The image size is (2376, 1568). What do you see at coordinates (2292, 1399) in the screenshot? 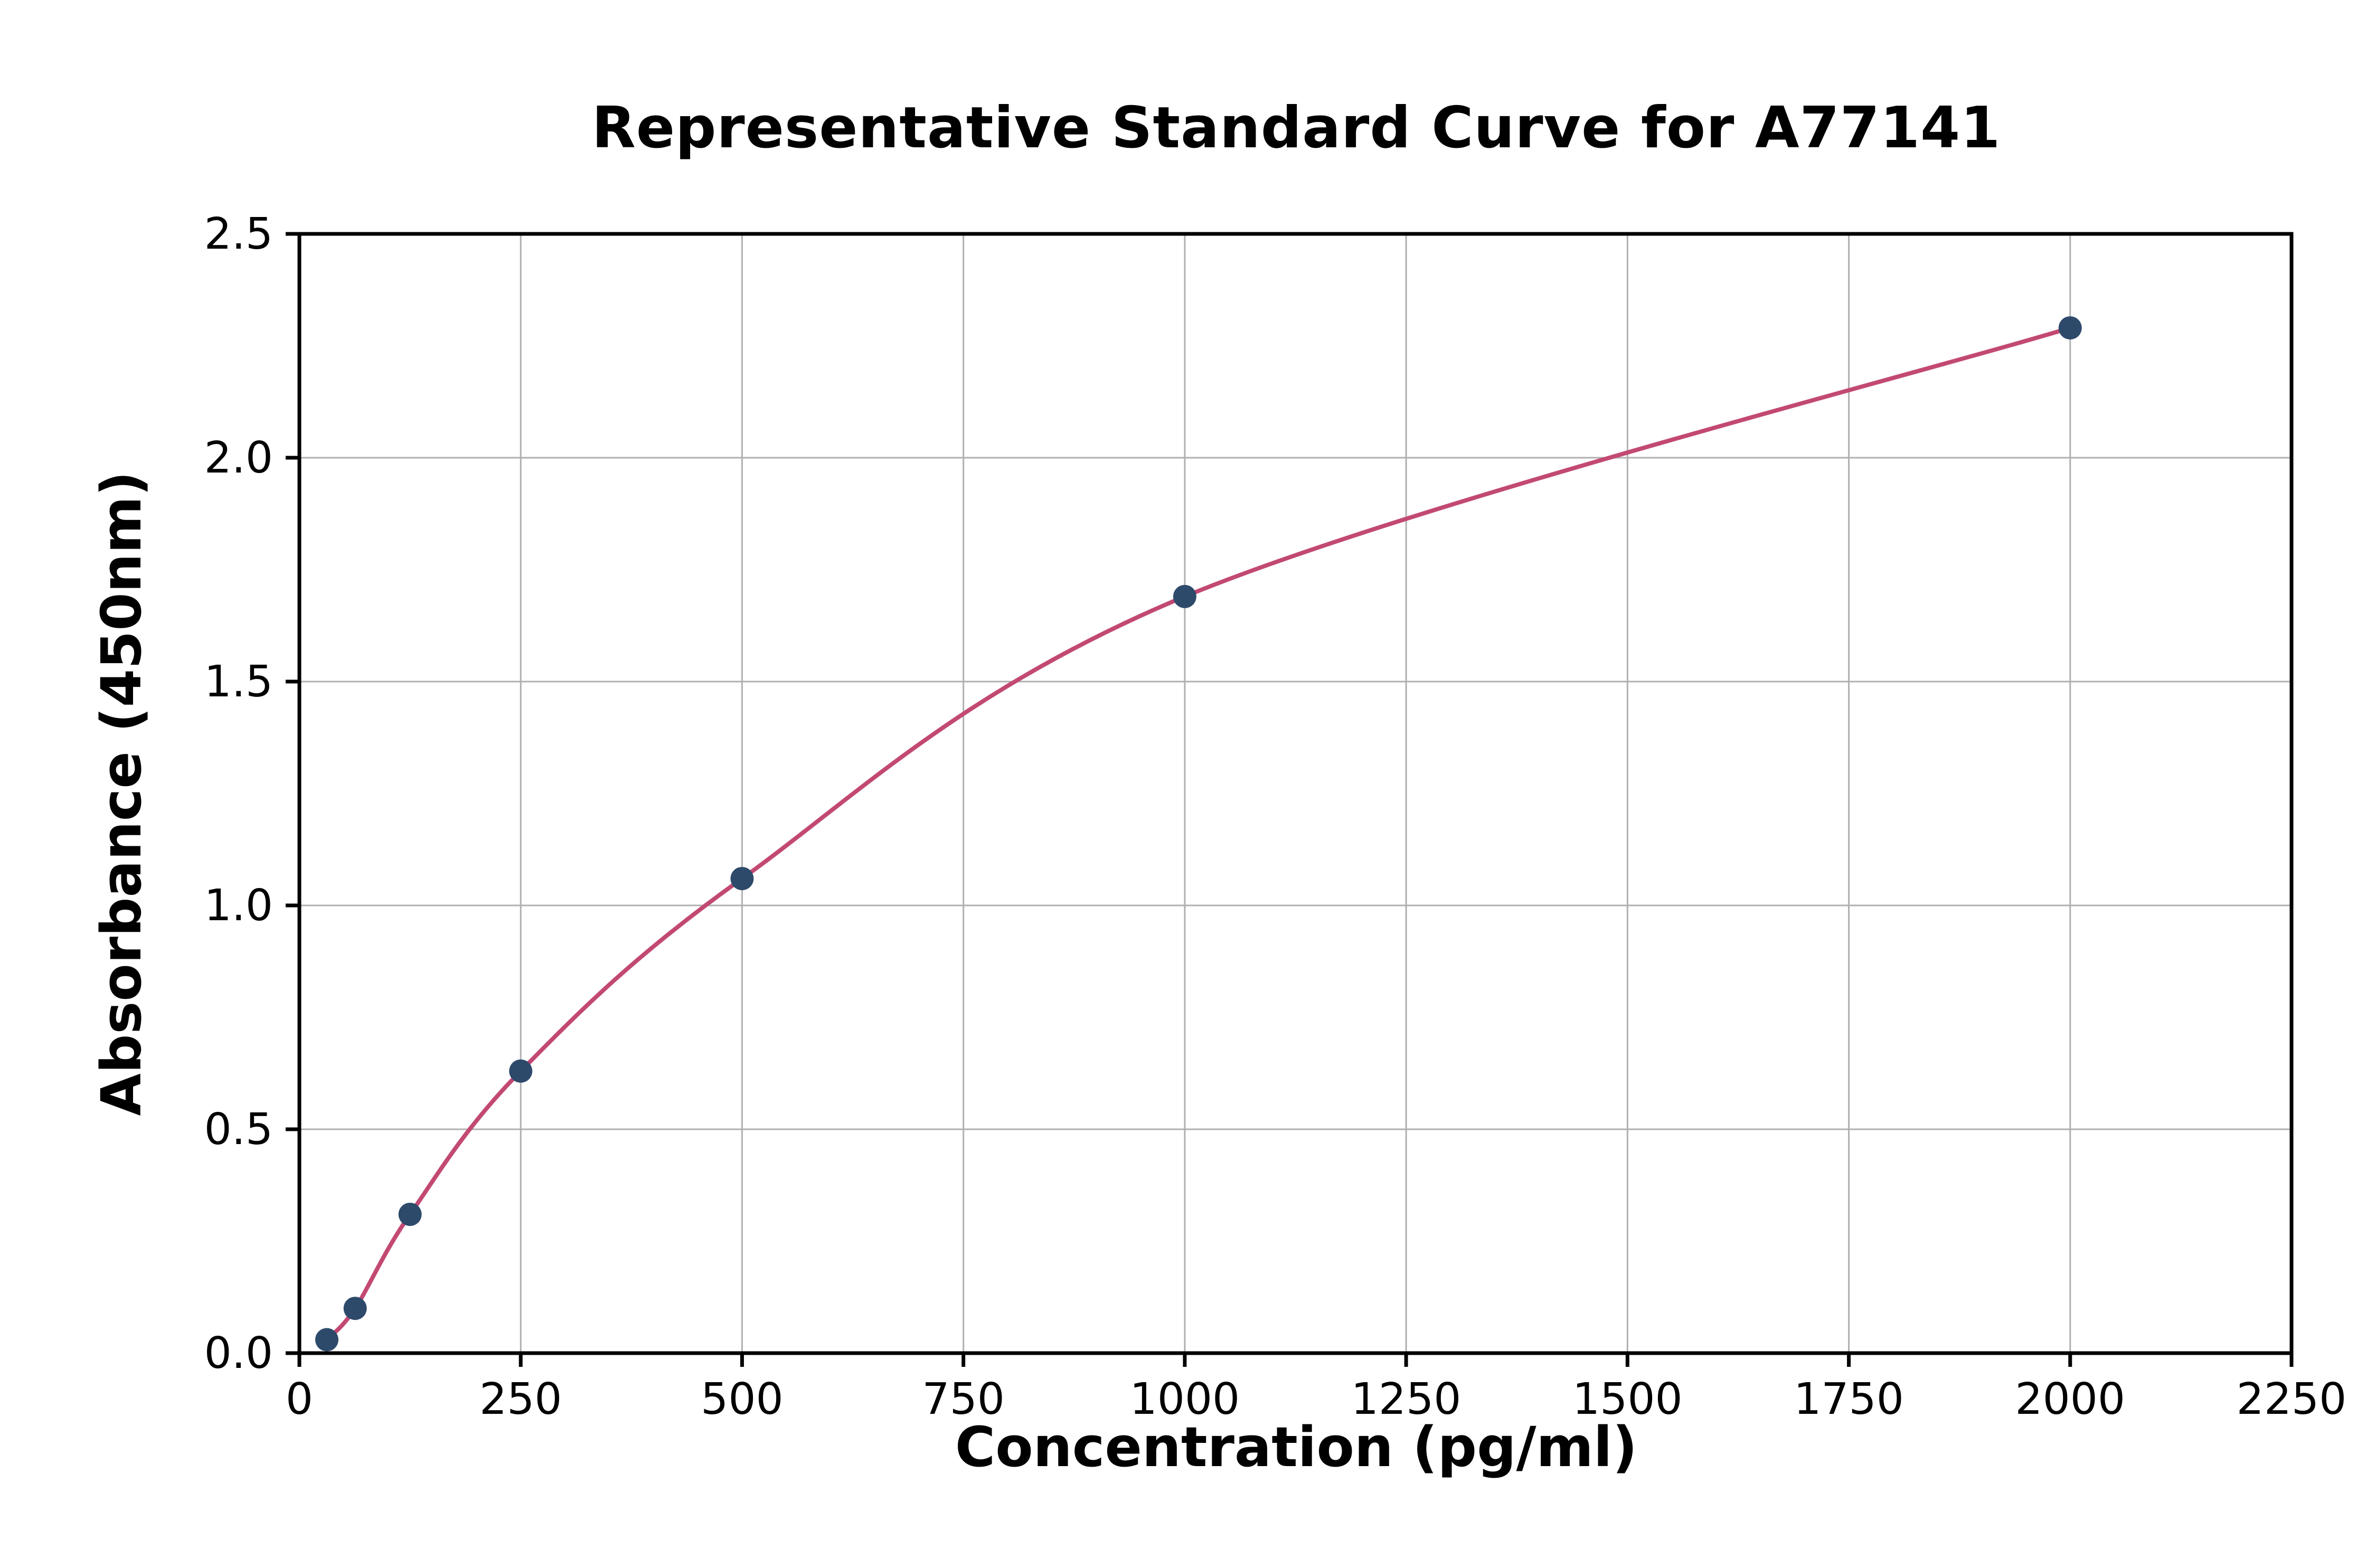
I see `x-tick-label: 2250` at bounding box center [2292, 1399].